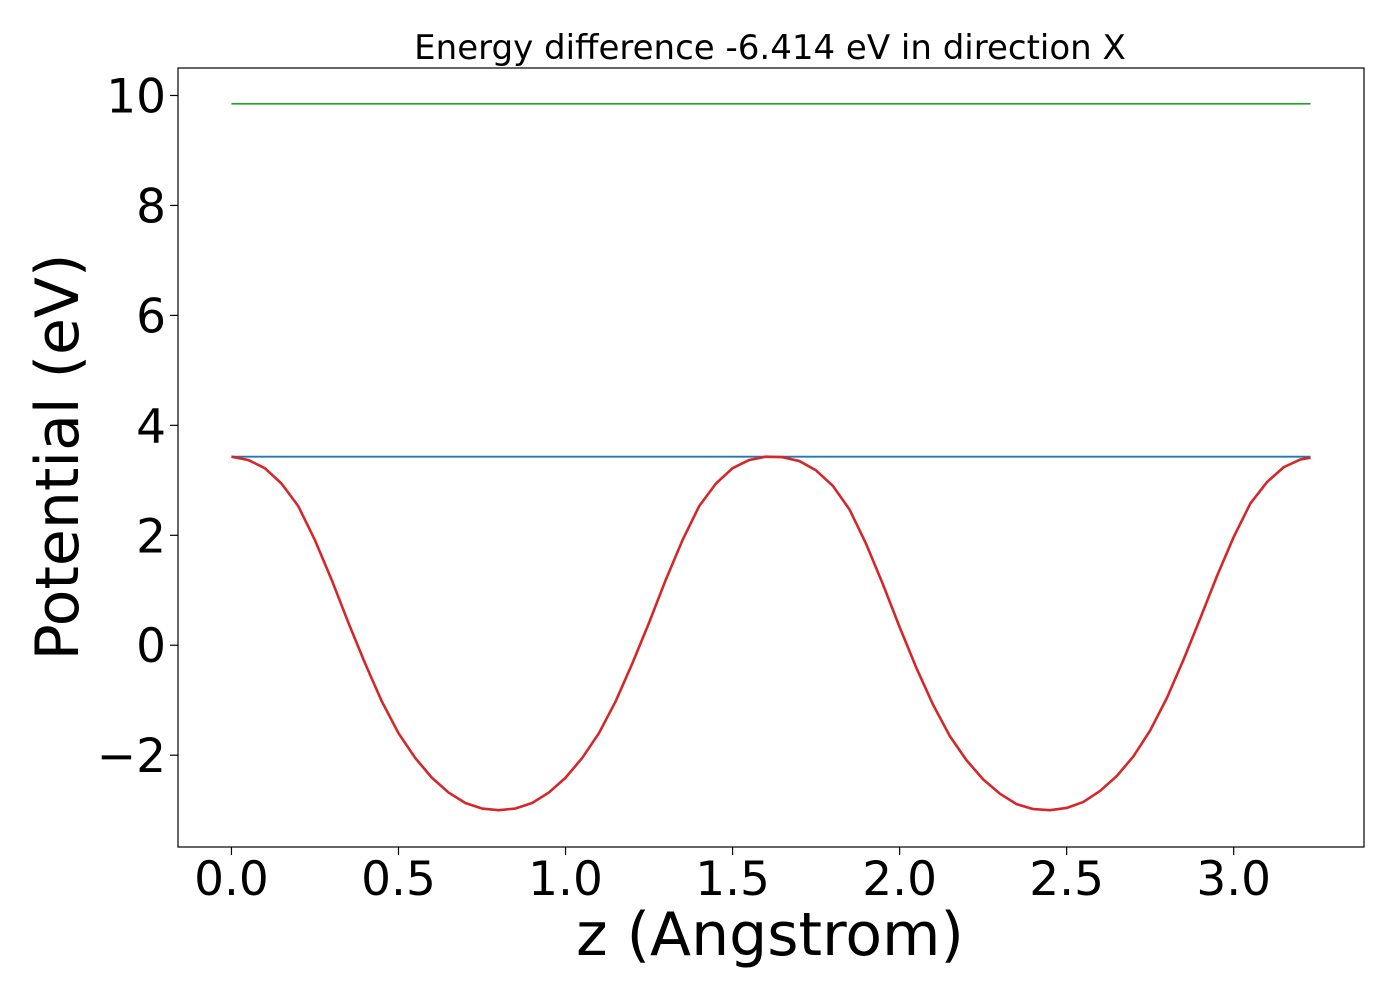  Describe the element at coordinates (565, 879) in the screenshot. I see `x-tick-label: 1.0` at that location.